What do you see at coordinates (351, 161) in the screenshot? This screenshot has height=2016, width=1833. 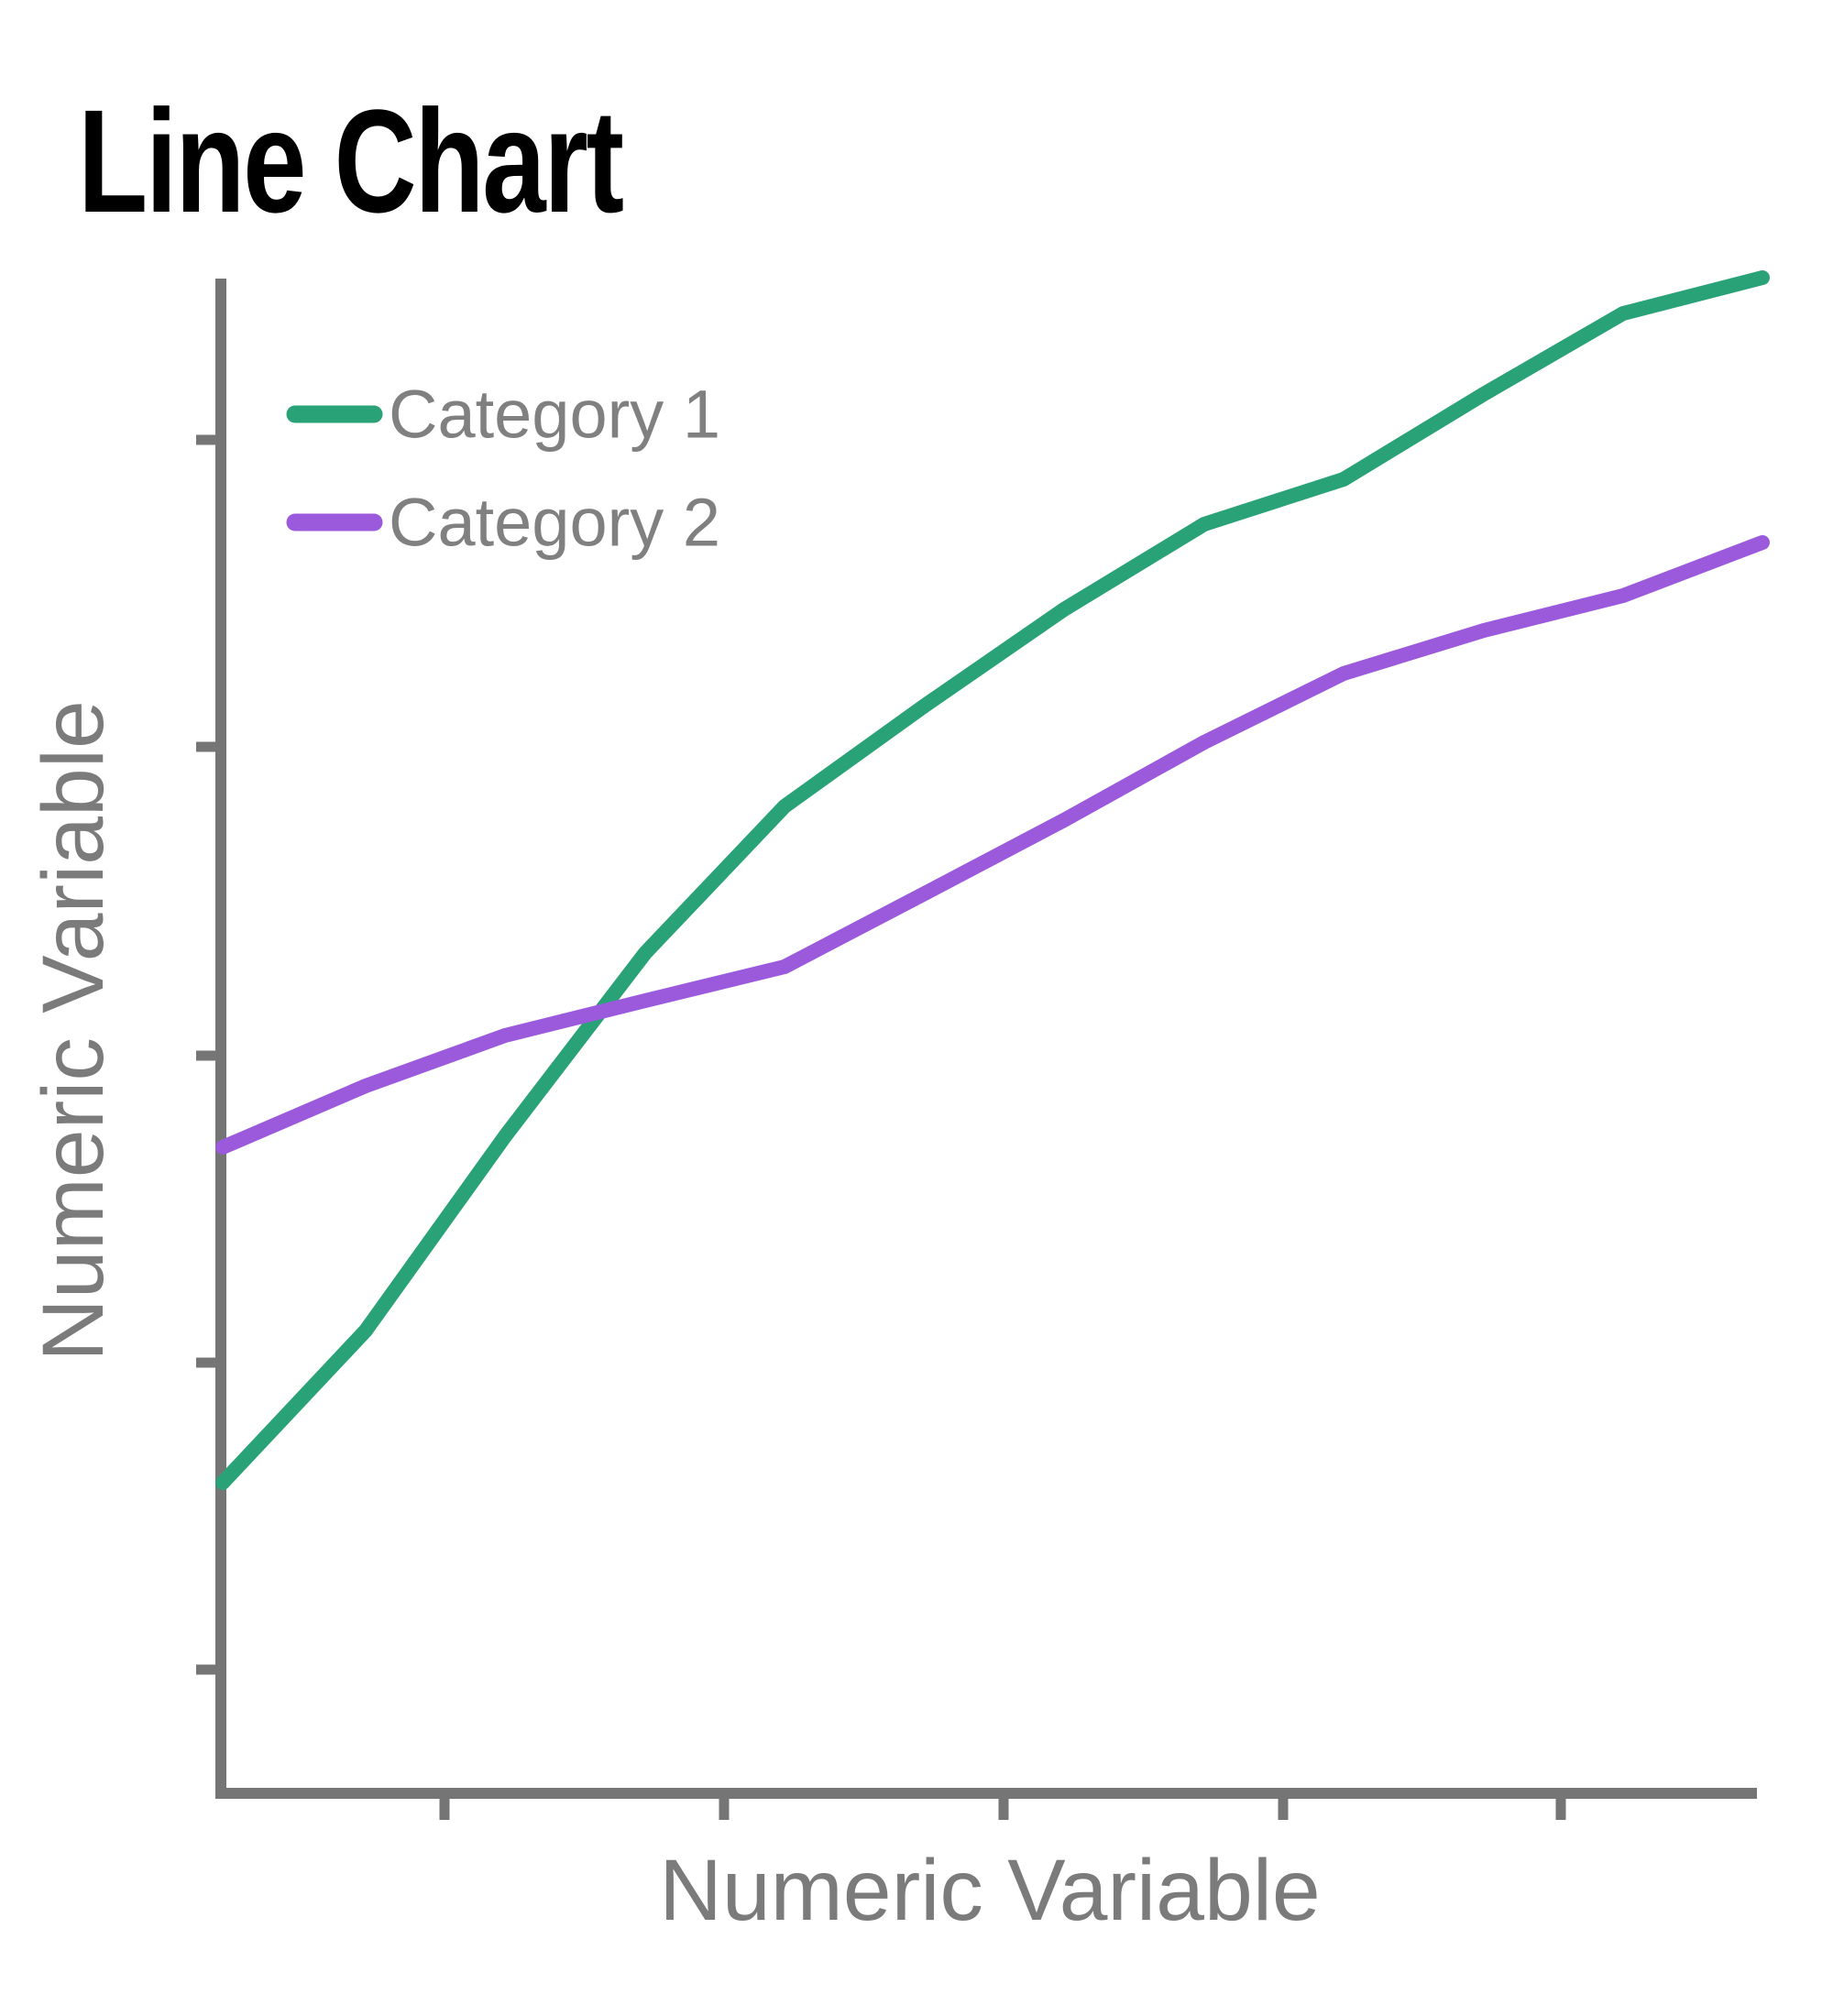 I see `chart-title: Line Chart` at bounding box center [351, 161].